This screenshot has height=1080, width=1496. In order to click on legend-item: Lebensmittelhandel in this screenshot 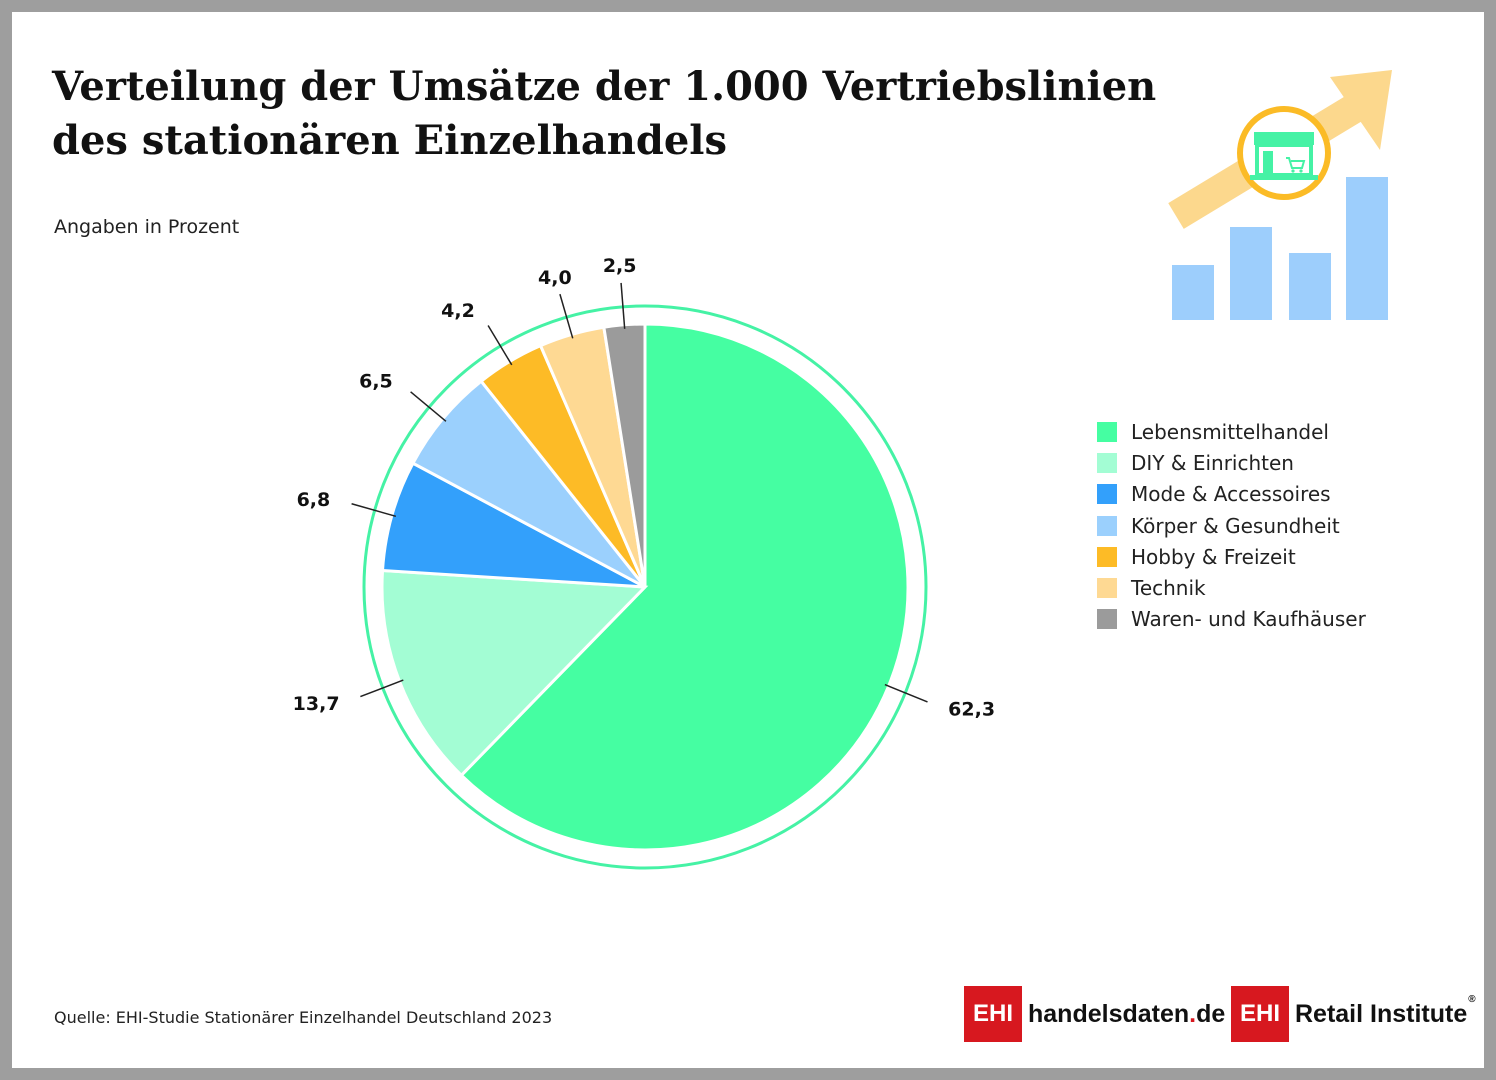, I will do `click(1231, 431)`.